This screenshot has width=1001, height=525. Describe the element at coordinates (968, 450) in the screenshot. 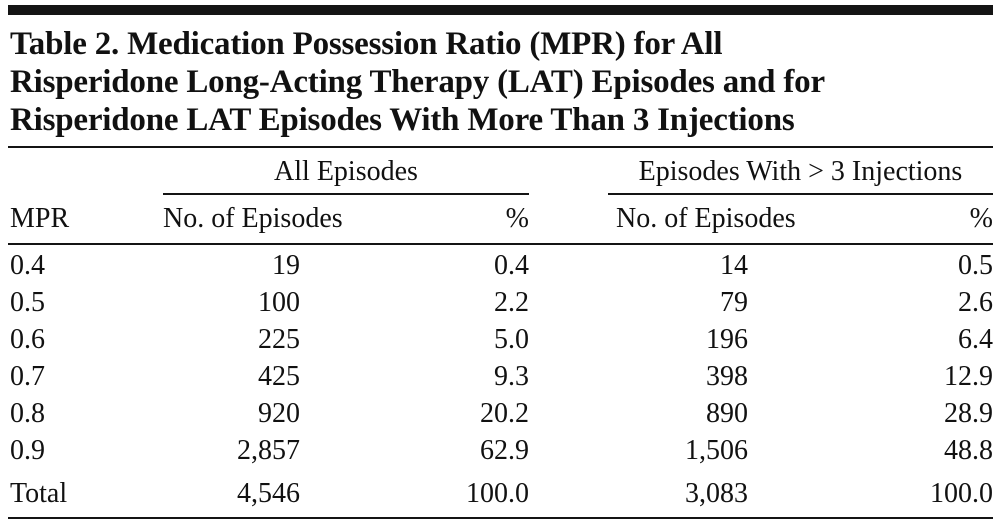

I see `percent-gt3-cell: 48.8` at that location.